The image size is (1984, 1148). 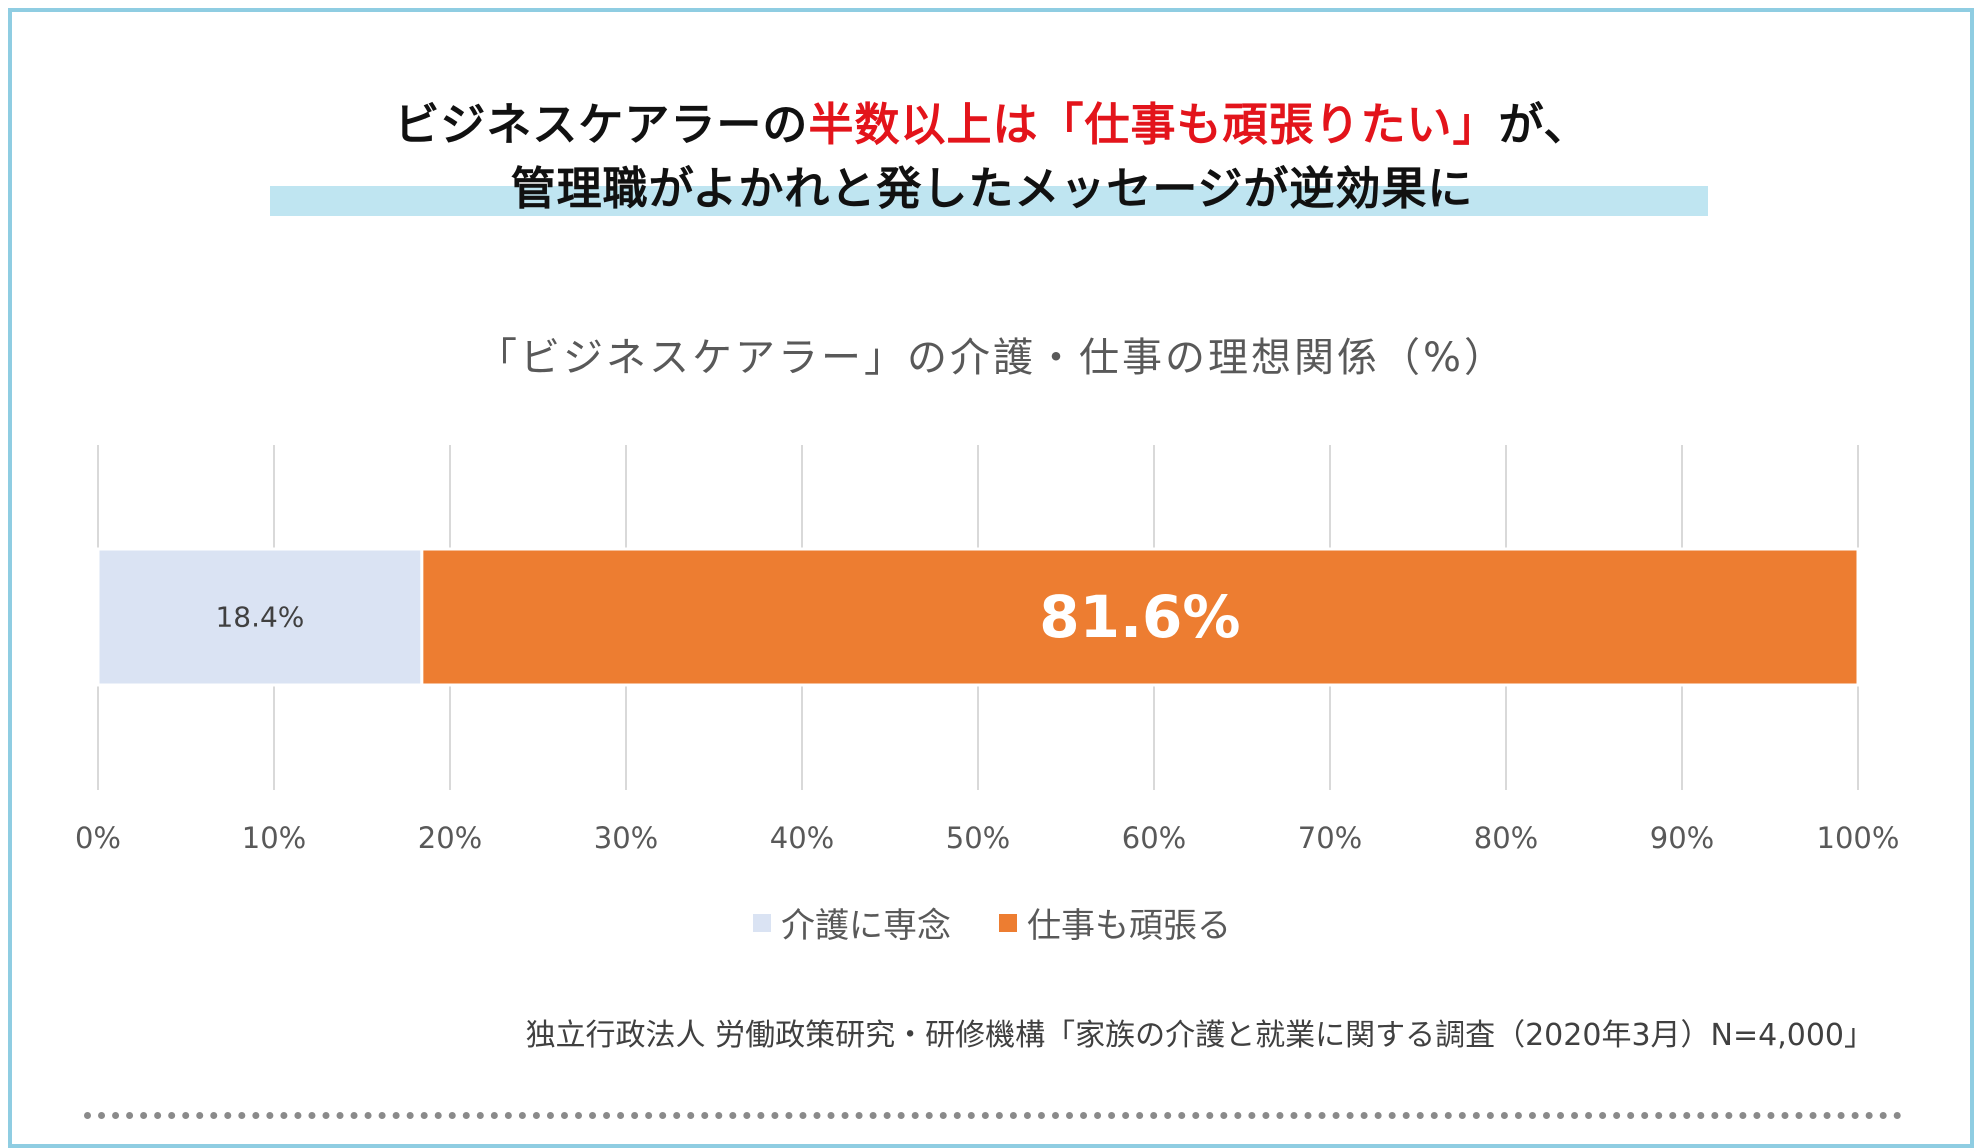 What do you see at coordinates (991, 358) in the screenshot?
I see `chart-title: 「ビジネスケアラー」の介護・仕事の理想関係（%）` at bounding box center [991, 358].